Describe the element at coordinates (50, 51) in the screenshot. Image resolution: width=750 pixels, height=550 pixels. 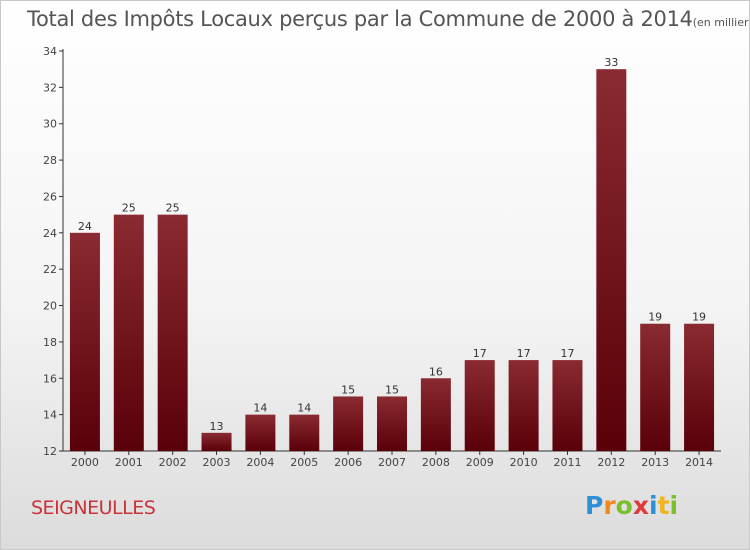
I see `y-tick-label: 34` at that location.